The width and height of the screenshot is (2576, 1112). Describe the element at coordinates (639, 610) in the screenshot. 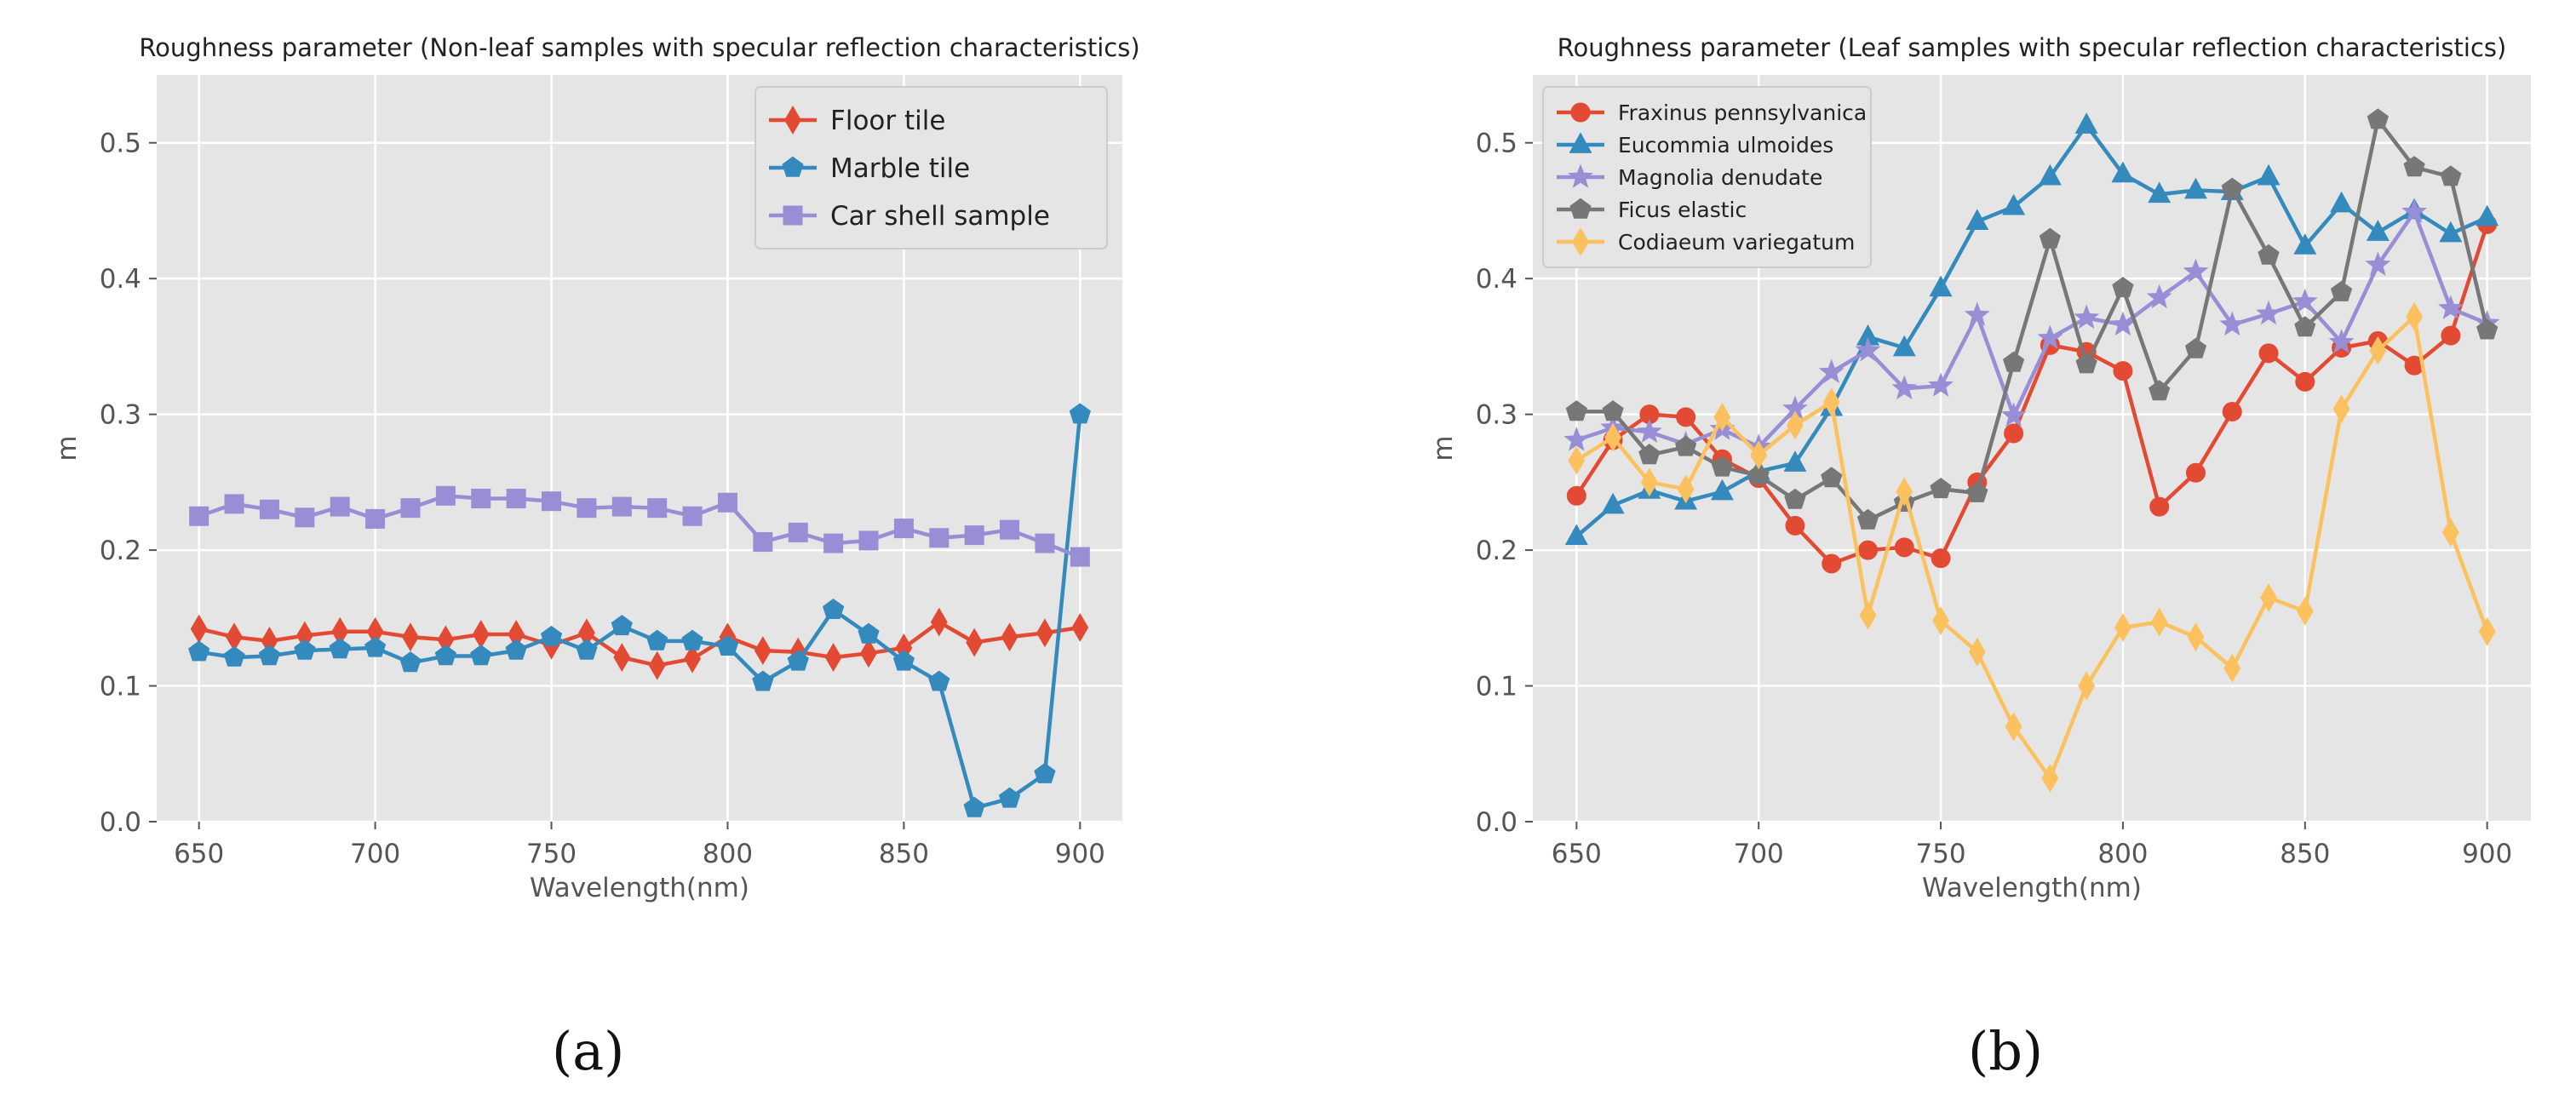

I see `series-marble-tile` at that location.